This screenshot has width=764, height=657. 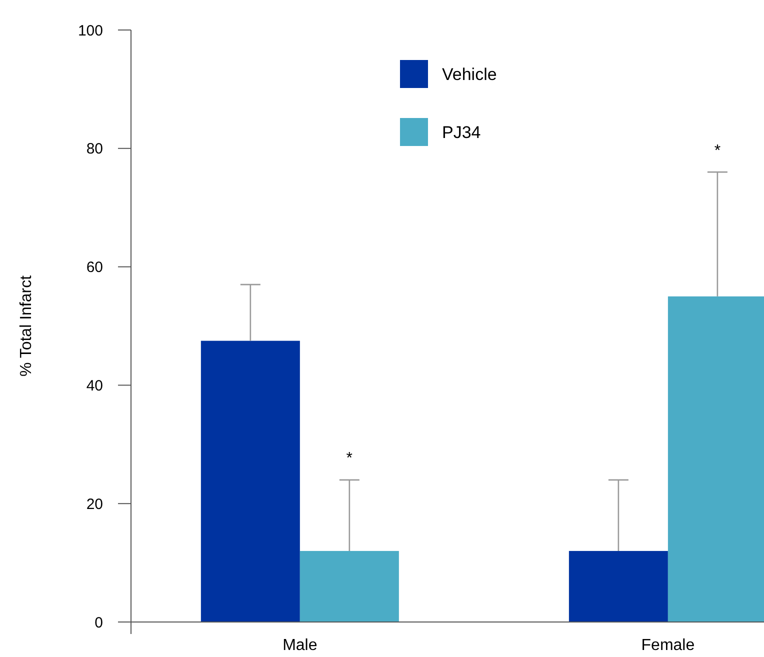 What do you see at coordinates (90, 31) in the screenshot?
I see `y-tick-label: 100` at bounding box center [90, 31].